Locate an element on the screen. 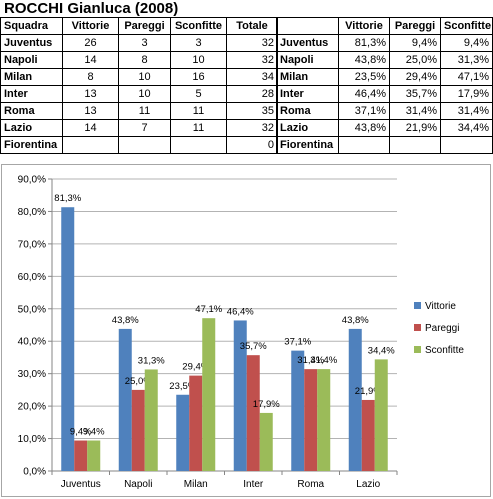  value-cell: 7 is located at coordinates (144, 128).